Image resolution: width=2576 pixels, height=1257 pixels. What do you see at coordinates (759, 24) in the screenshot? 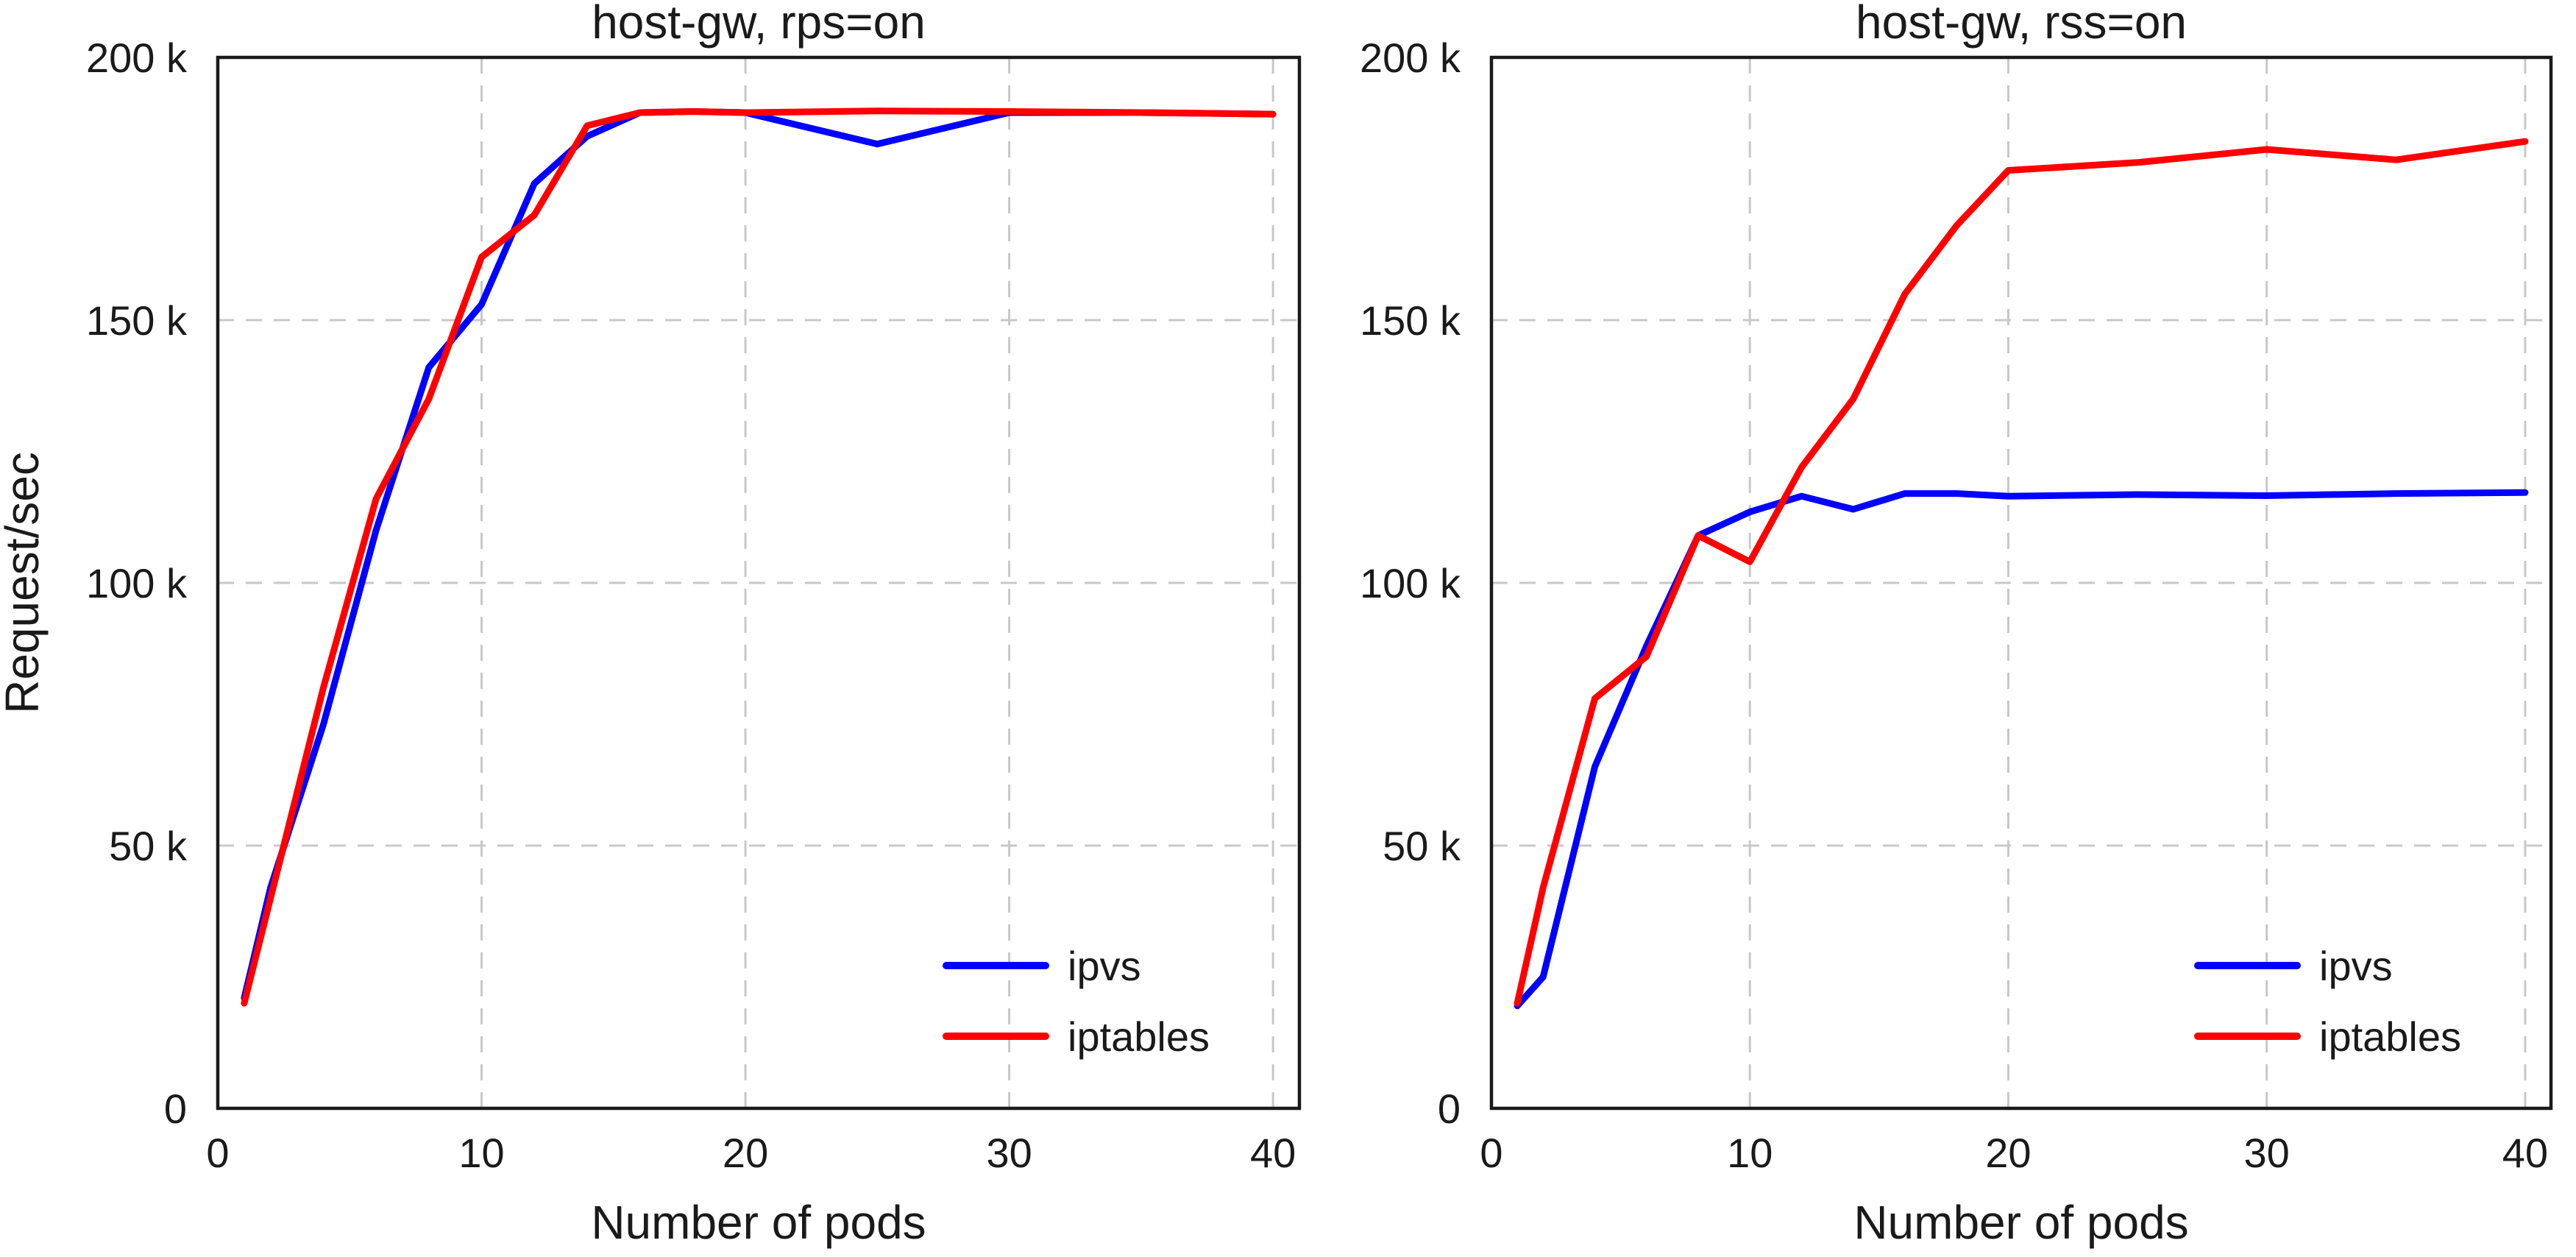
I see `chart-title: host-gw, rps=on` at bounding box center [759, 24].